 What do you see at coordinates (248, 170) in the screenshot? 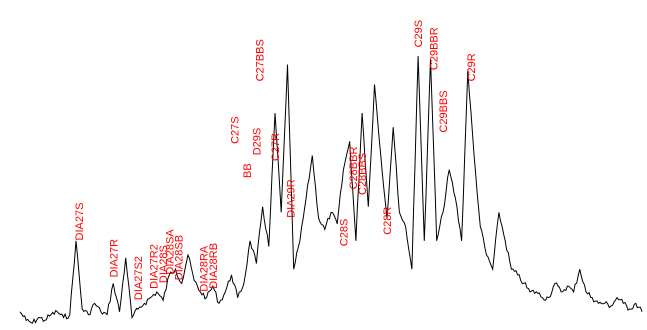
I see `peak-label: BB` at bounding box center [248, 170].